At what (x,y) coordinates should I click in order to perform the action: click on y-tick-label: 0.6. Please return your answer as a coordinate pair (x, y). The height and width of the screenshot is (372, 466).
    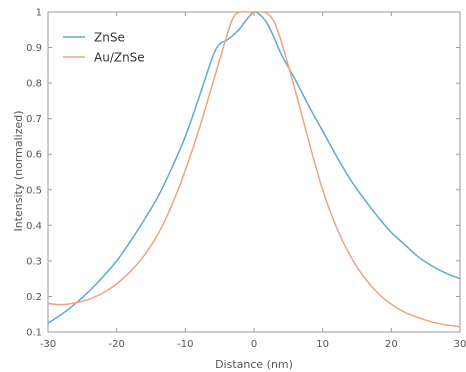
    Looking at the image, I should click on (34, 155).